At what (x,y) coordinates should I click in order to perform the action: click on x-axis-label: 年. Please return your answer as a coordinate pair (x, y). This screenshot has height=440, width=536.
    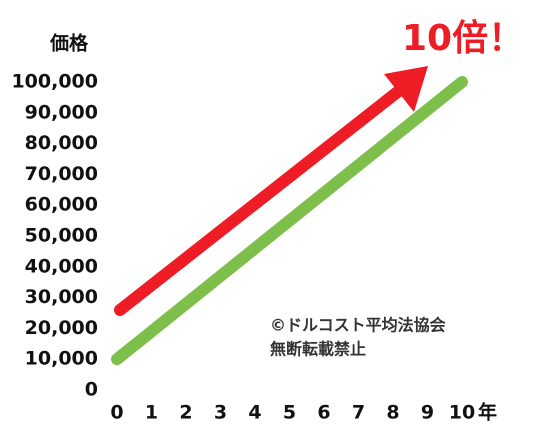
    Looking at the image, I should click on (487, 412).